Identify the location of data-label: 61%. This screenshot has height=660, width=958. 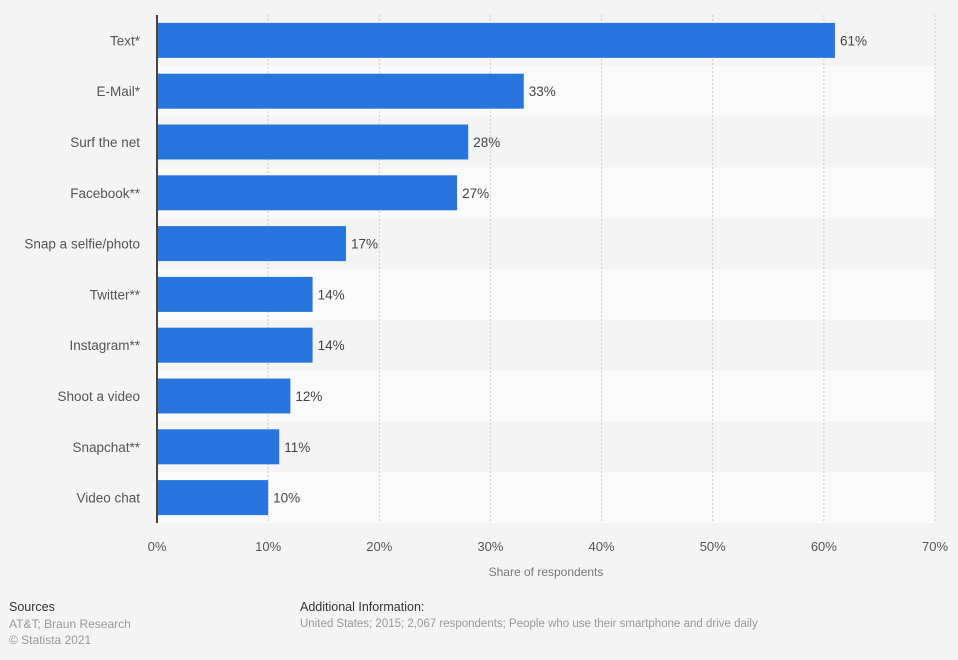
(853, 40).